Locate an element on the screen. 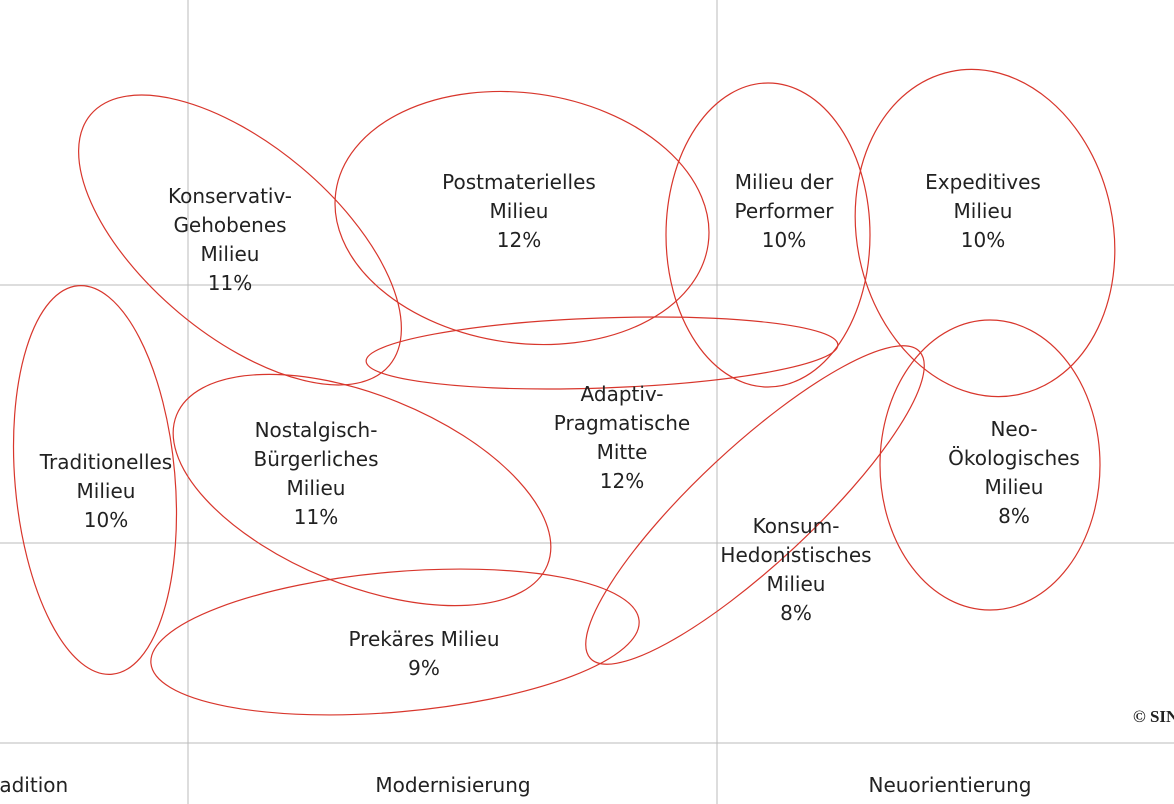 This screenshot has width=1174, height=804. milieu-label: Adaptiv- is located at coordinates (622, 394).